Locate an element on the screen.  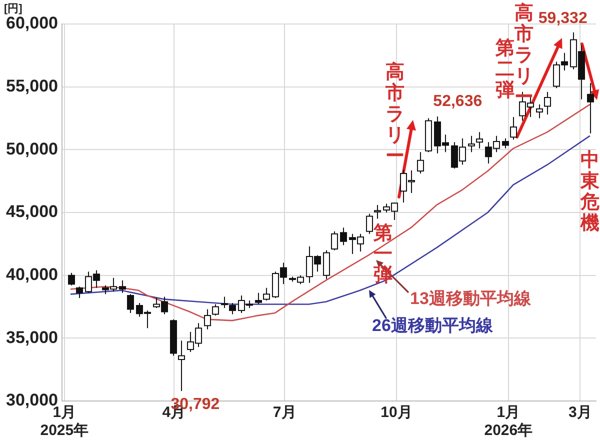
y-tick-label: 50,000 is located at coordinates (32, 148).